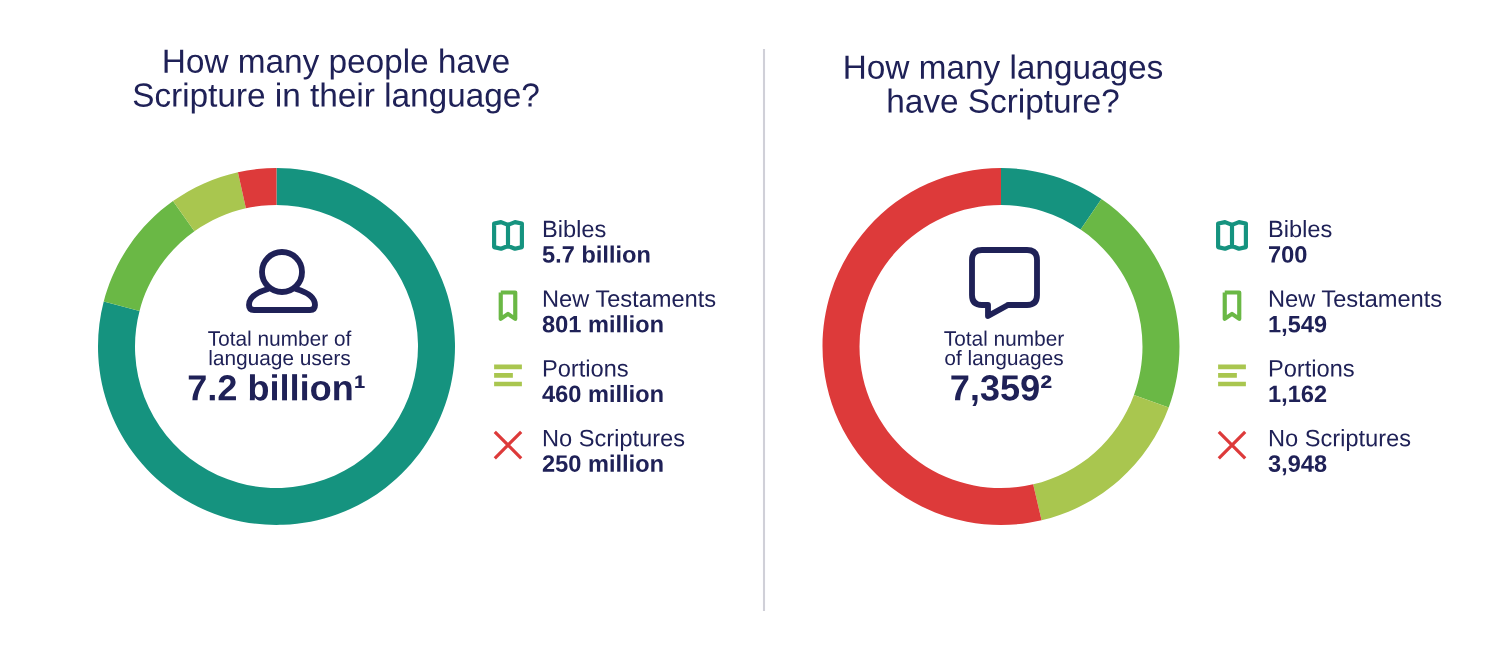 The height and width of the screenshot is (650, 1500). I want to click on text: 7,359², so click(1001, 390).